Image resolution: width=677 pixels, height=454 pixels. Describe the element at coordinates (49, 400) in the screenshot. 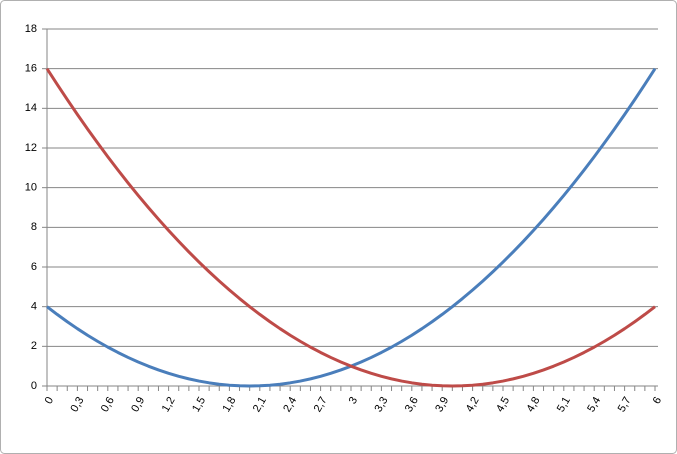

I see `x-tick-label: 0` at that location.